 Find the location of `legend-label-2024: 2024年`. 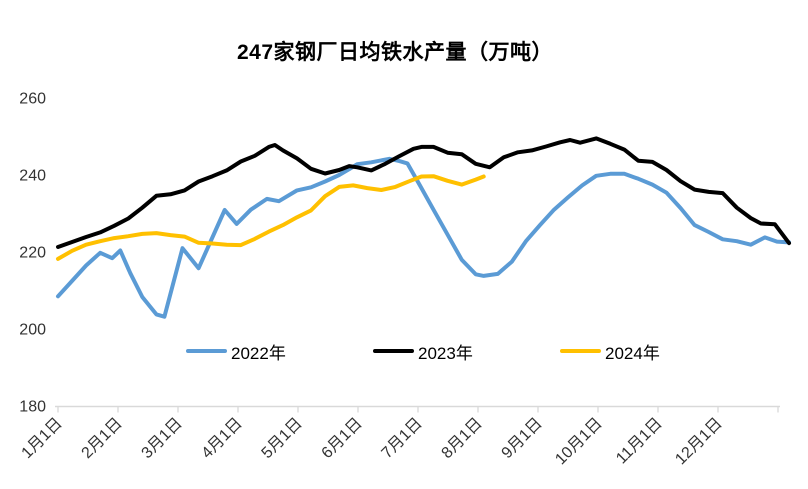

legend-label-2024: 2024年 is located at coordinates (632, 353).